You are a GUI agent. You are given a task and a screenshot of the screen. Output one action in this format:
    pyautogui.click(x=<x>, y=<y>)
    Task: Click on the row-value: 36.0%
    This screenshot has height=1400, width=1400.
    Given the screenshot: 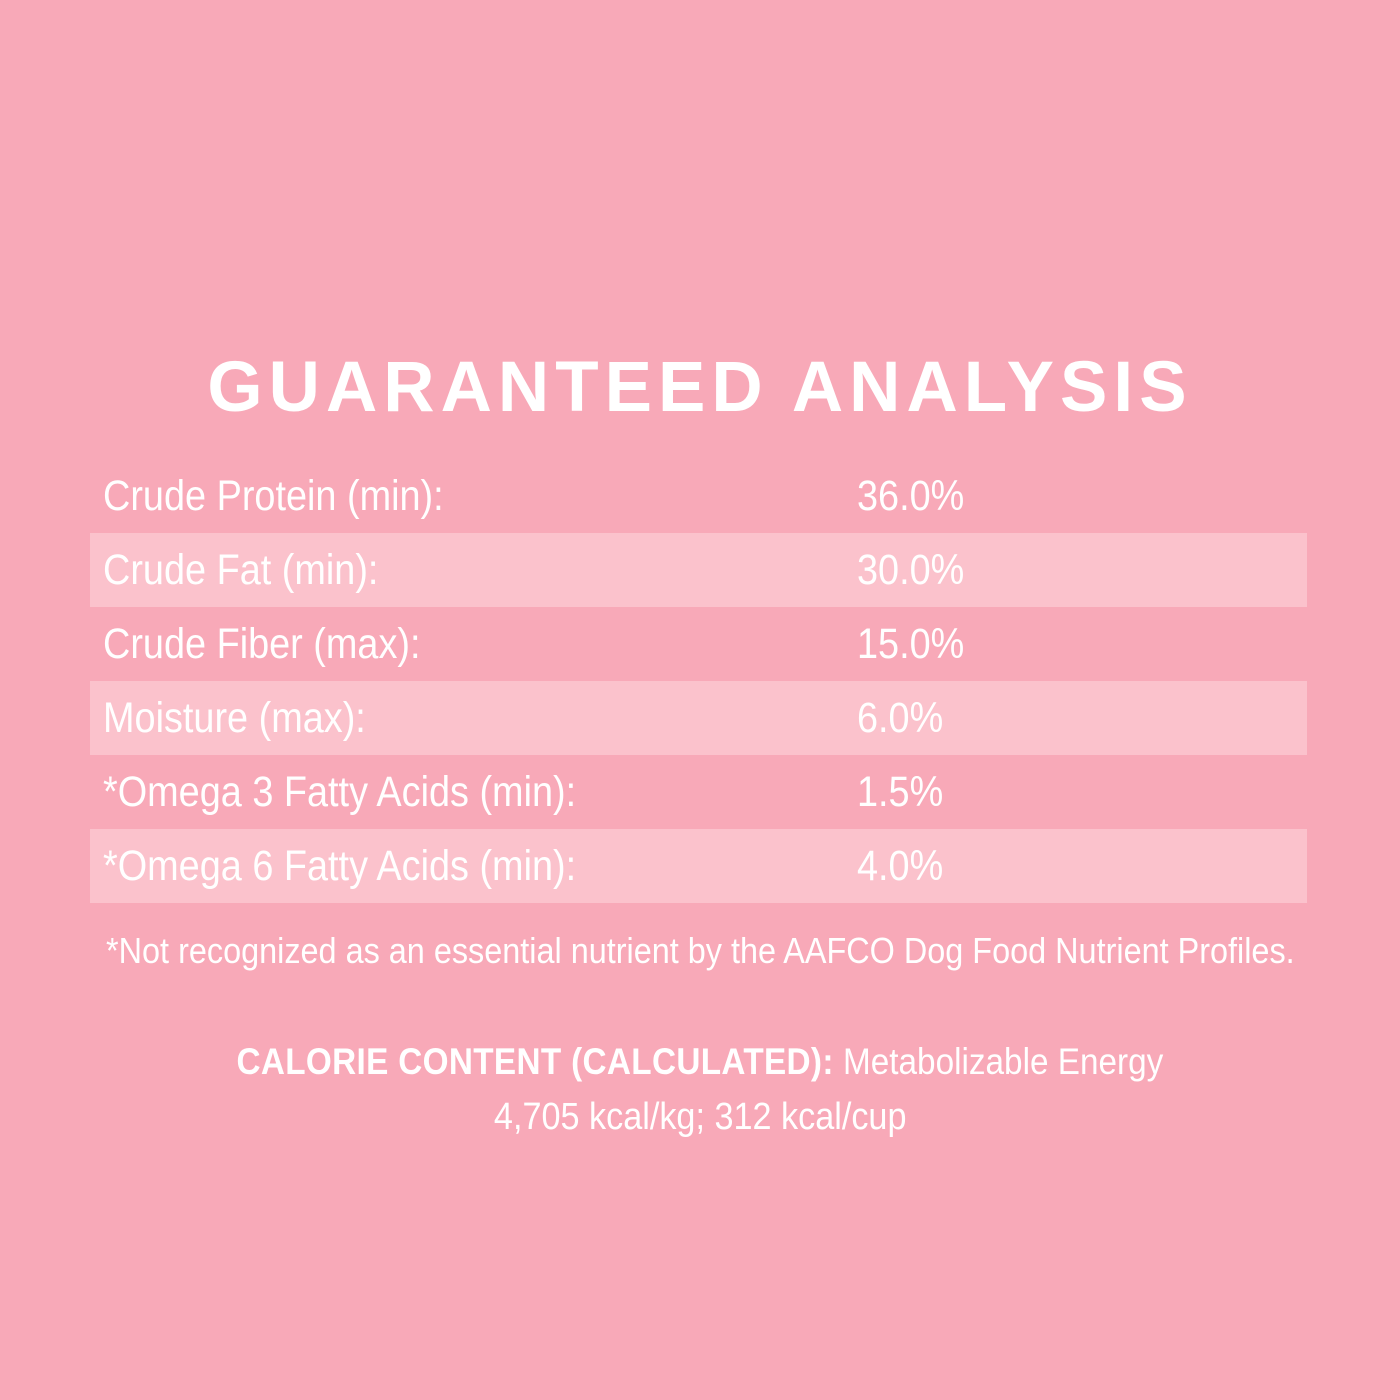 What is the action you would take?
    pyautogui.click(x=911, y=495)
    